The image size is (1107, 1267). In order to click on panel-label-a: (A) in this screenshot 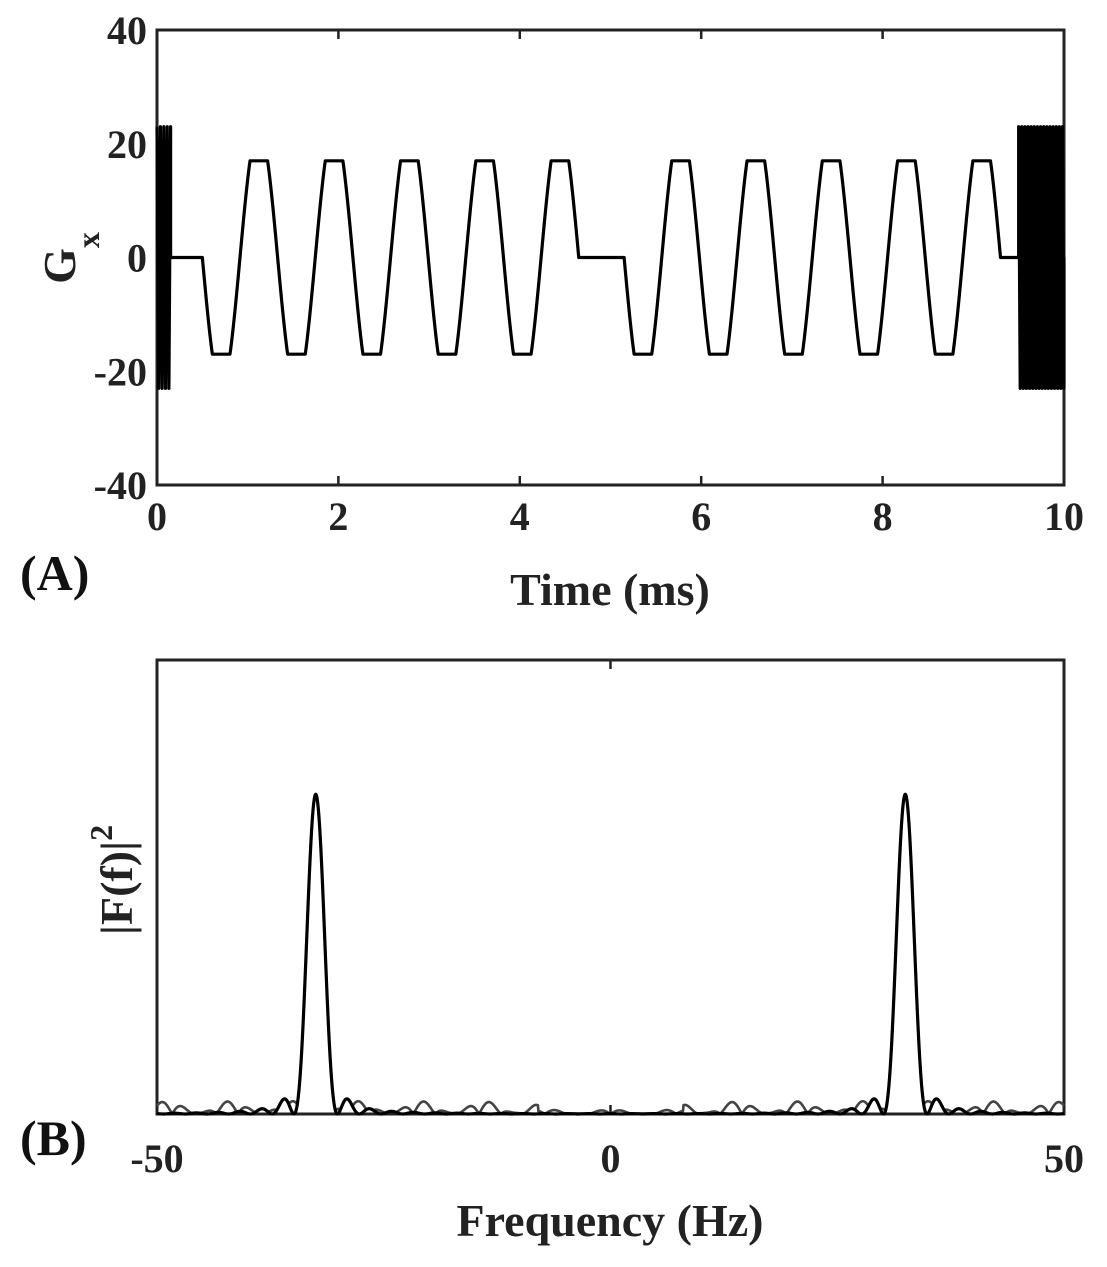, I will do `click(54, 573)`.